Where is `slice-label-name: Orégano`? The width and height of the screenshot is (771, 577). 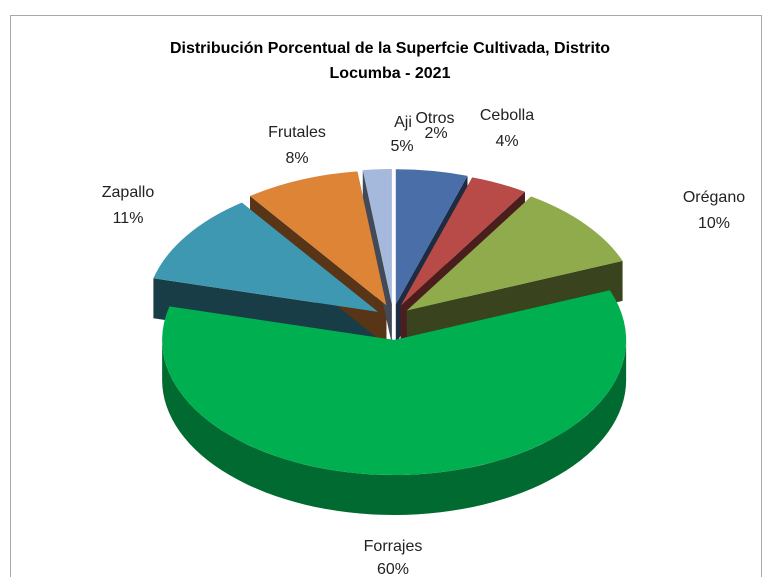
slice-label-name: Orégano is located at coordinates (714, 197).